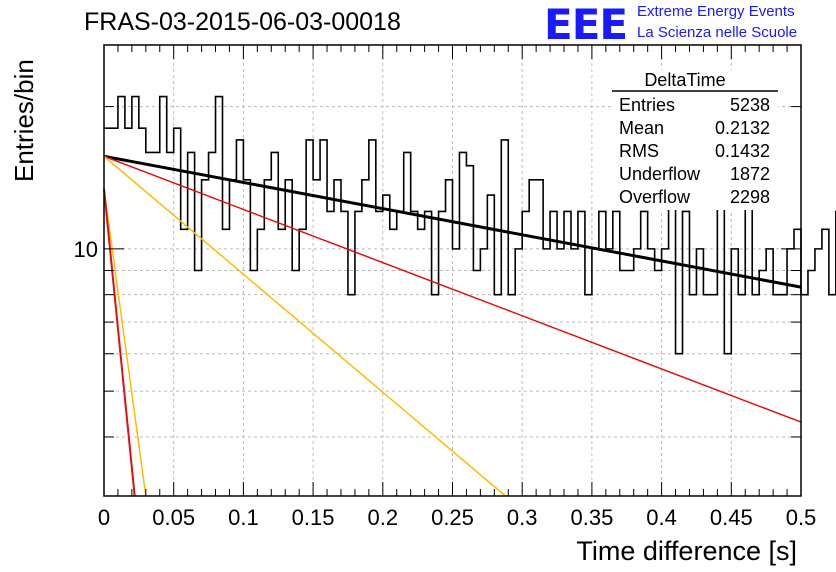 The image size is (836, 572). Describe the element at coordinates (801, 517) in the screenshot. I see `x-tick-label: 0.5` at that location.